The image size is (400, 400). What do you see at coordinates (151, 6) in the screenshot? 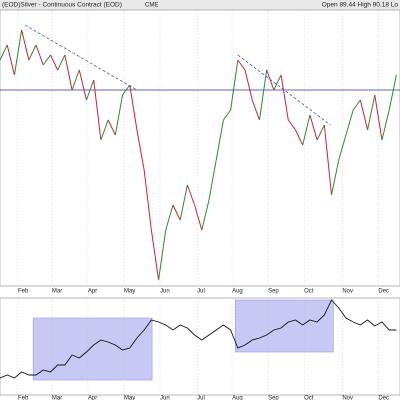
I see `chart-subtitle: CME` at bounding box center [151, 6].